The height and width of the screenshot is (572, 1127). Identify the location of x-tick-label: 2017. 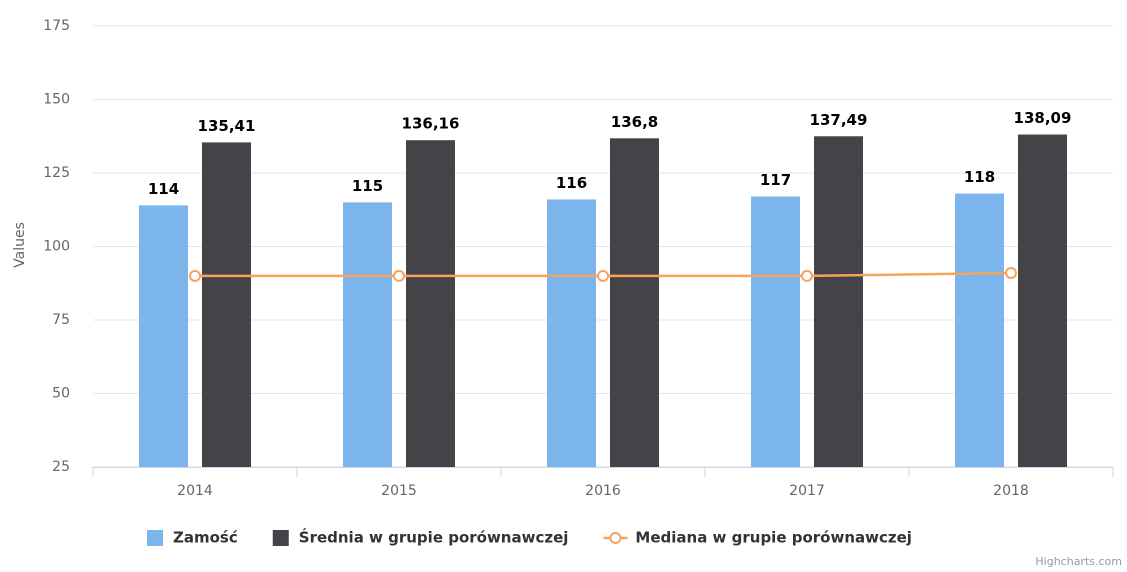
(807, 491).